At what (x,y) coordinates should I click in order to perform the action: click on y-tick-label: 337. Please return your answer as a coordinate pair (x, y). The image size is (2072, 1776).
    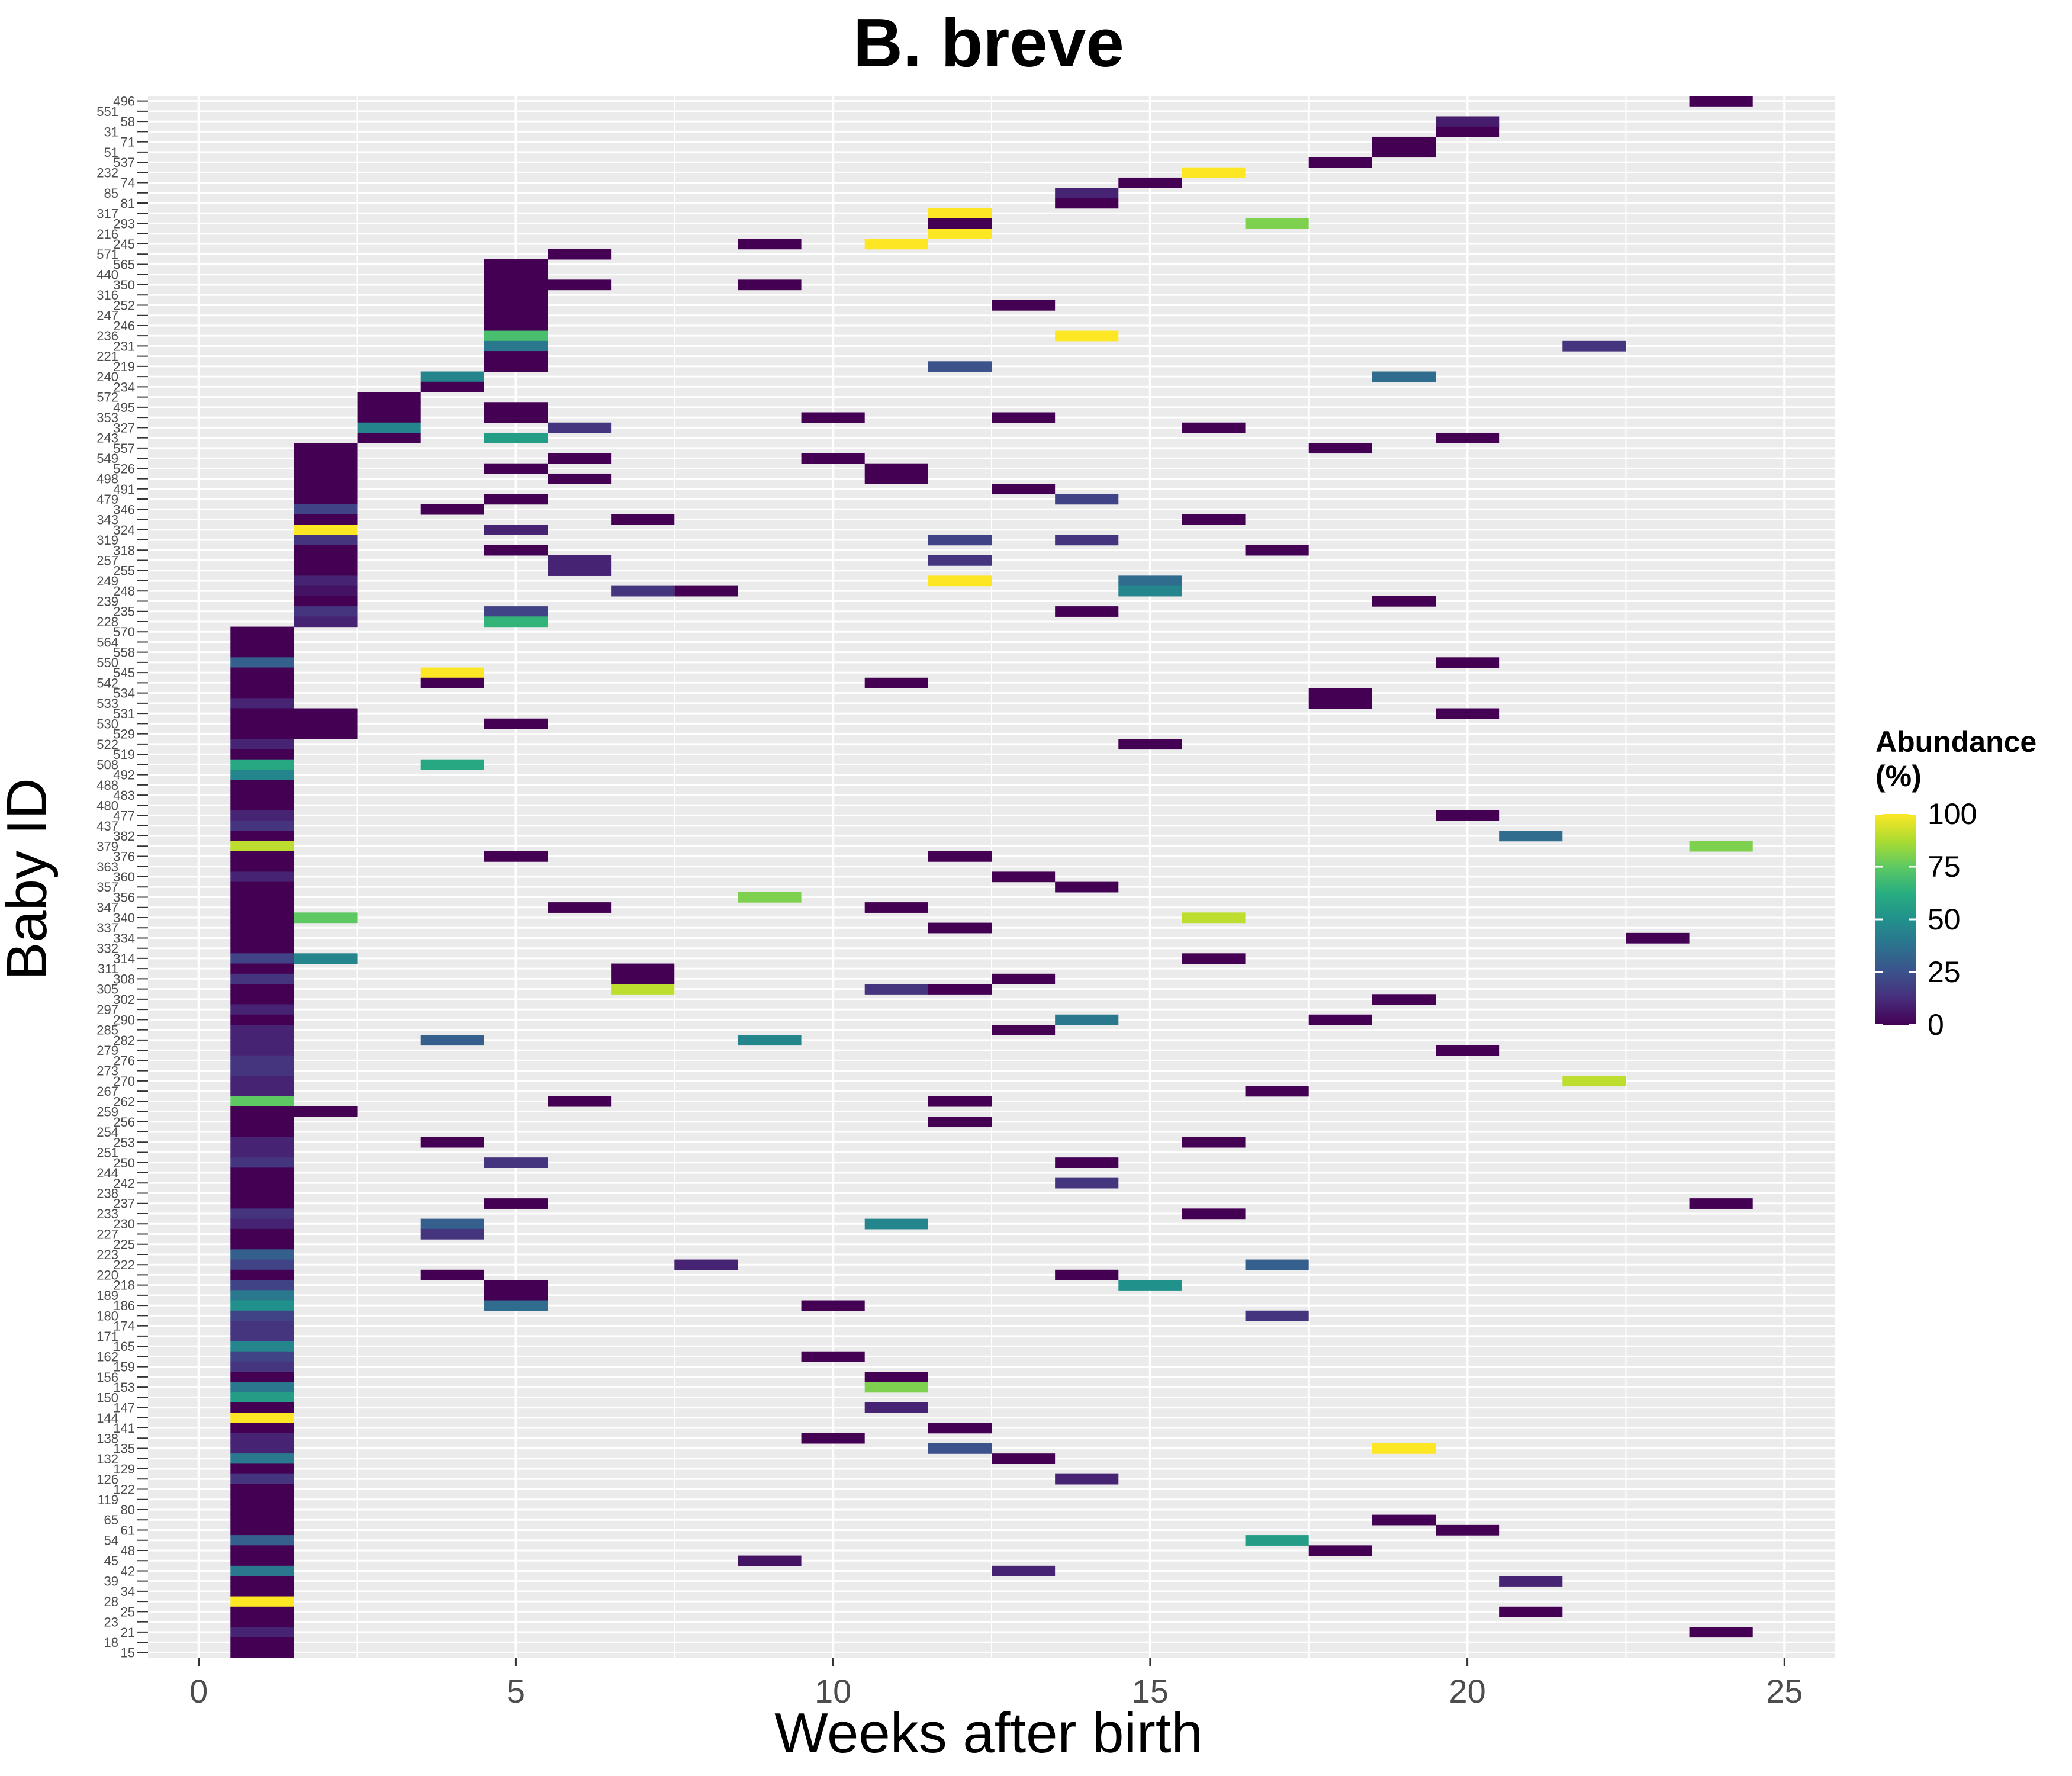
    Looking at the image, I should click on (107, 928).